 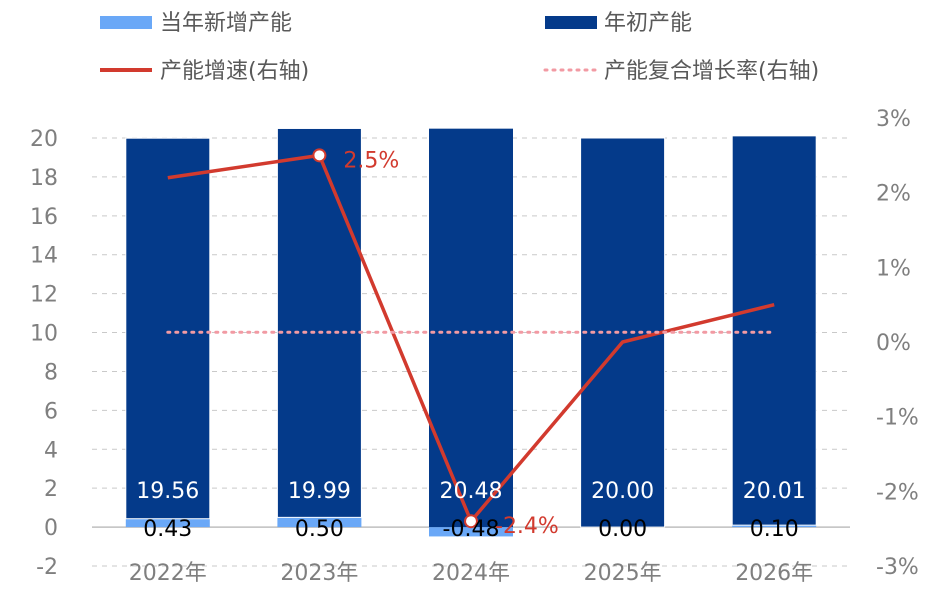 What do you see at coordinates (44, 353) in the screenshot?
I see `left-axis: -2 0 2 4 6 8 10 12 14 16 18 20` at bounding box center [44, 353].